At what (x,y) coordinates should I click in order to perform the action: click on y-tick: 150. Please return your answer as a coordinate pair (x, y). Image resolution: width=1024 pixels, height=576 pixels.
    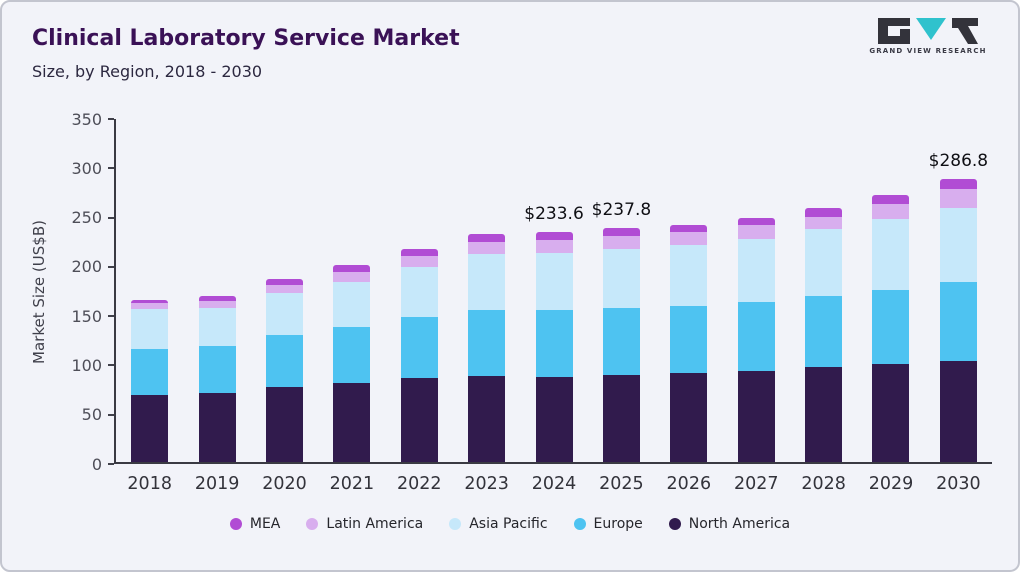
    Looking at the image, I should click on (58, 316).